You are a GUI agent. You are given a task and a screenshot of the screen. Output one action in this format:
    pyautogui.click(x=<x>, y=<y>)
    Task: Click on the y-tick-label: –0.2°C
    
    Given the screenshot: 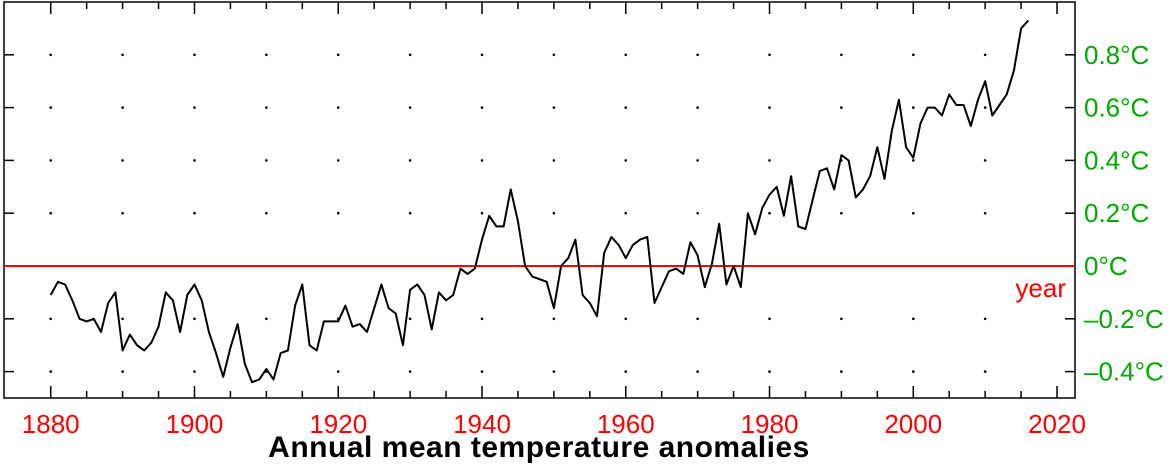 What is the action you would take?
    pyautogui.click(x=1124, y=319)
    